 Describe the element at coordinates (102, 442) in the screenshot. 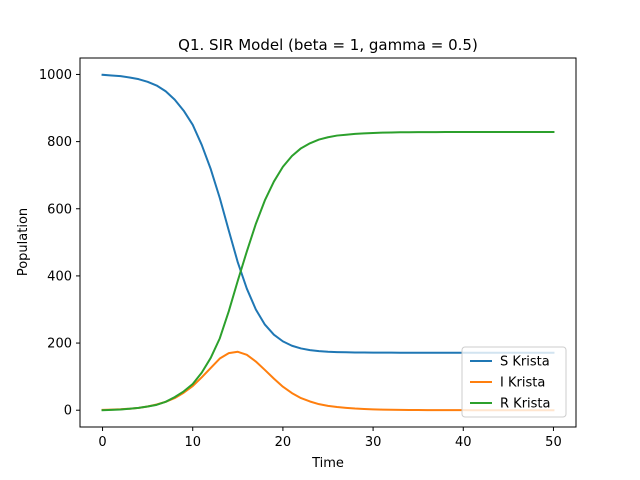

I see `x-tick-label-0: 0` at that location.